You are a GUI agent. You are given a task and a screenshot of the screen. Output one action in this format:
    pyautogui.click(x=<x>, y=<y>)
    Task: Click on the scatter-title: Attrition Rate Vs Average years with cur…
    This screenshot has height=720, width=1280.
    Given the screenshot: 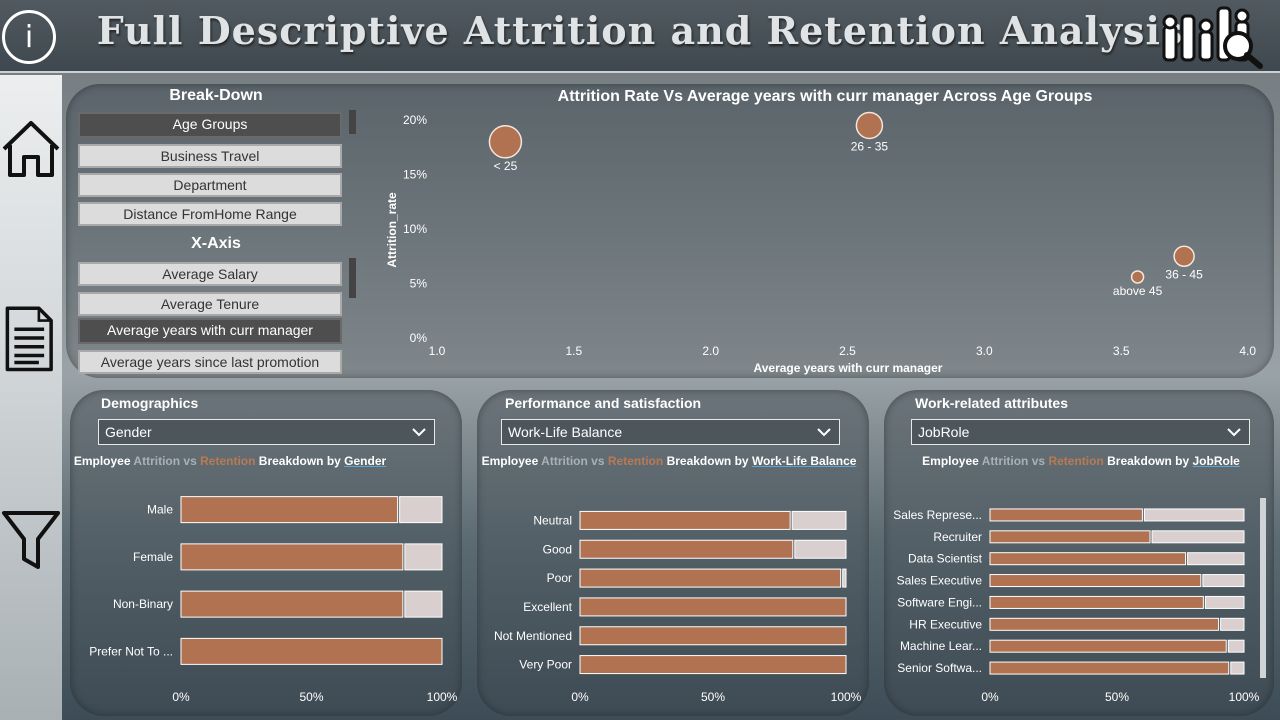 What is the action you would take?
    pyautogui.click(x=825, y=96)
    